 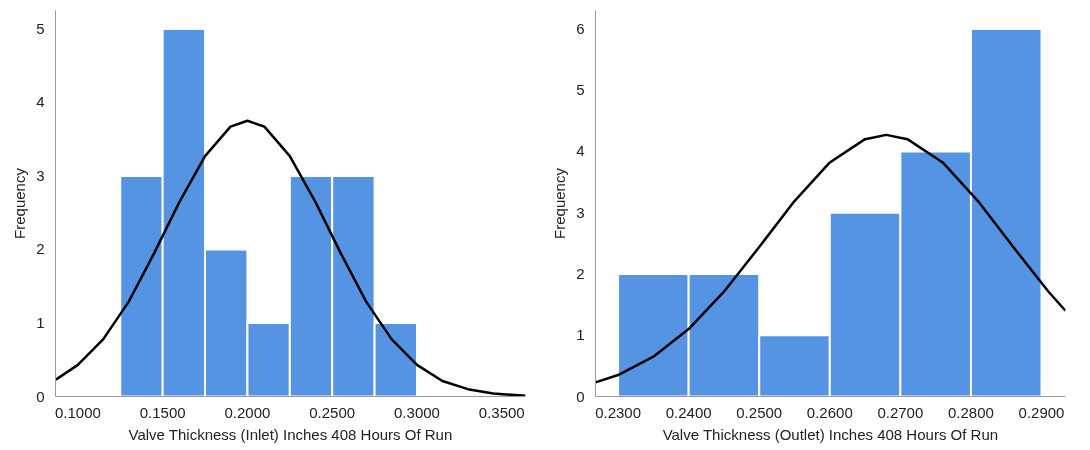 What do you see at coordinates (618, 412) in the screenshot?
I see `x-tick-label: 0.2300` at bounding box center [618, 412].